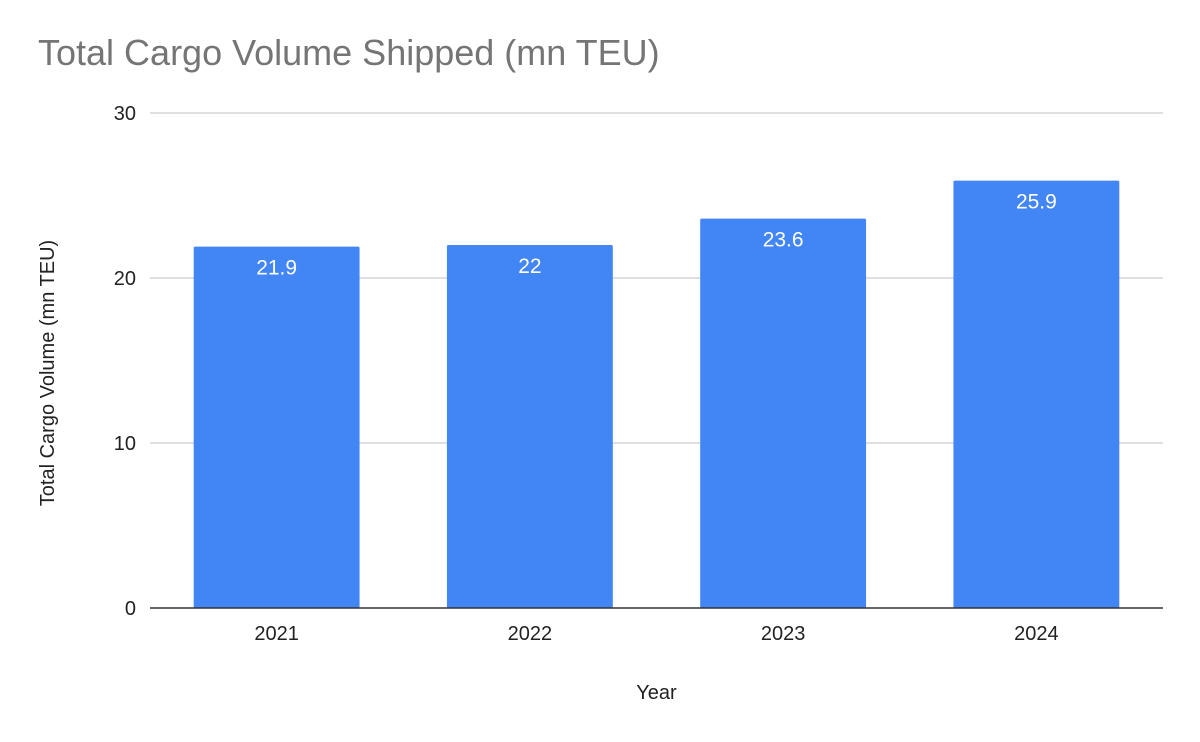  Describe the element at coordinates (349, 52) in the screenshot. I see `chart-title: Total Cargo Volume Shipped (mn TEU)` at that location.